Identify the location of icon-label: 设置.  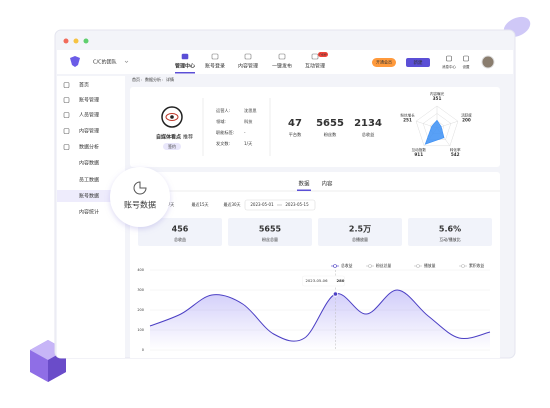
(467, 66).